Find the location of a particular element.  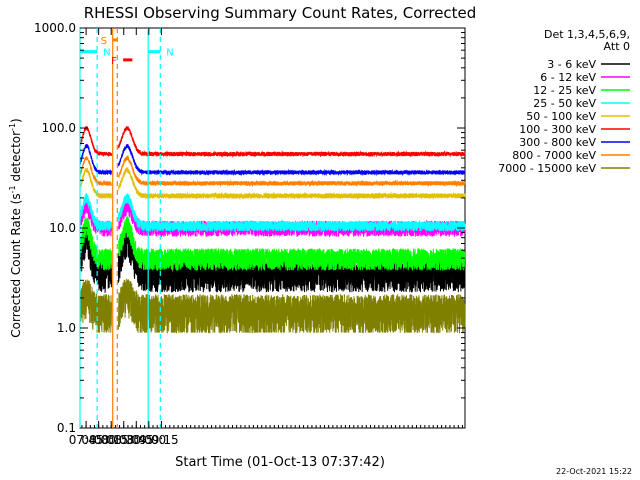

legend-label: 12 - 25 keV is located at coordinates (564, 90).